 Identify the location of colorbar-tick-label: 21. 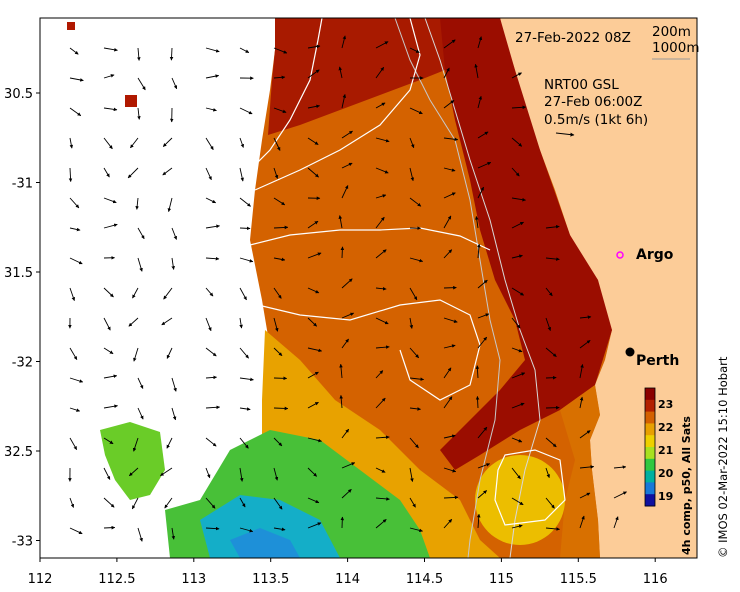
(665, 450).